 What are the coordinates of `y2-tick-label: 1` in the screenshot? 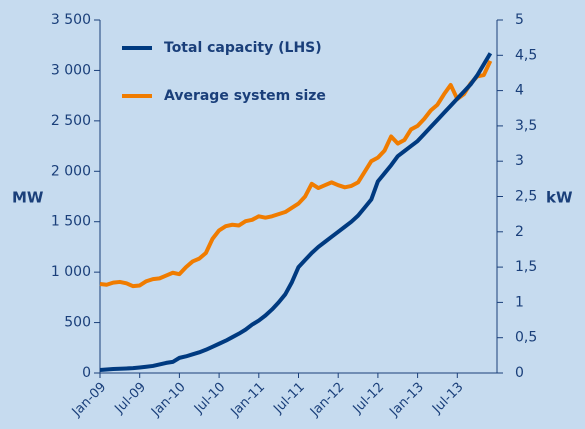 It's located at (519, 302).